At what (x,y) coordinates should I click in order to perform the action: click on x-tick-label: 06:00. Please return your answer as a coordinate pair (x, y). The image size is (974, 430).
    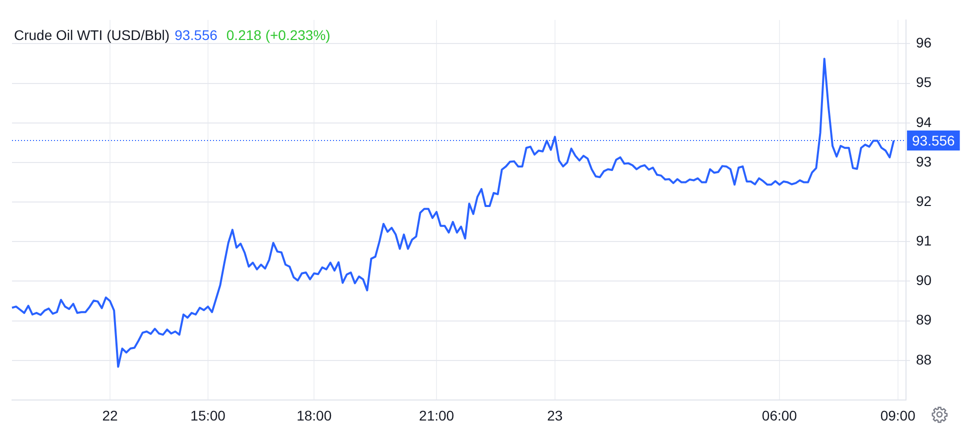
    Looking at the image, I should click on (780, 415).